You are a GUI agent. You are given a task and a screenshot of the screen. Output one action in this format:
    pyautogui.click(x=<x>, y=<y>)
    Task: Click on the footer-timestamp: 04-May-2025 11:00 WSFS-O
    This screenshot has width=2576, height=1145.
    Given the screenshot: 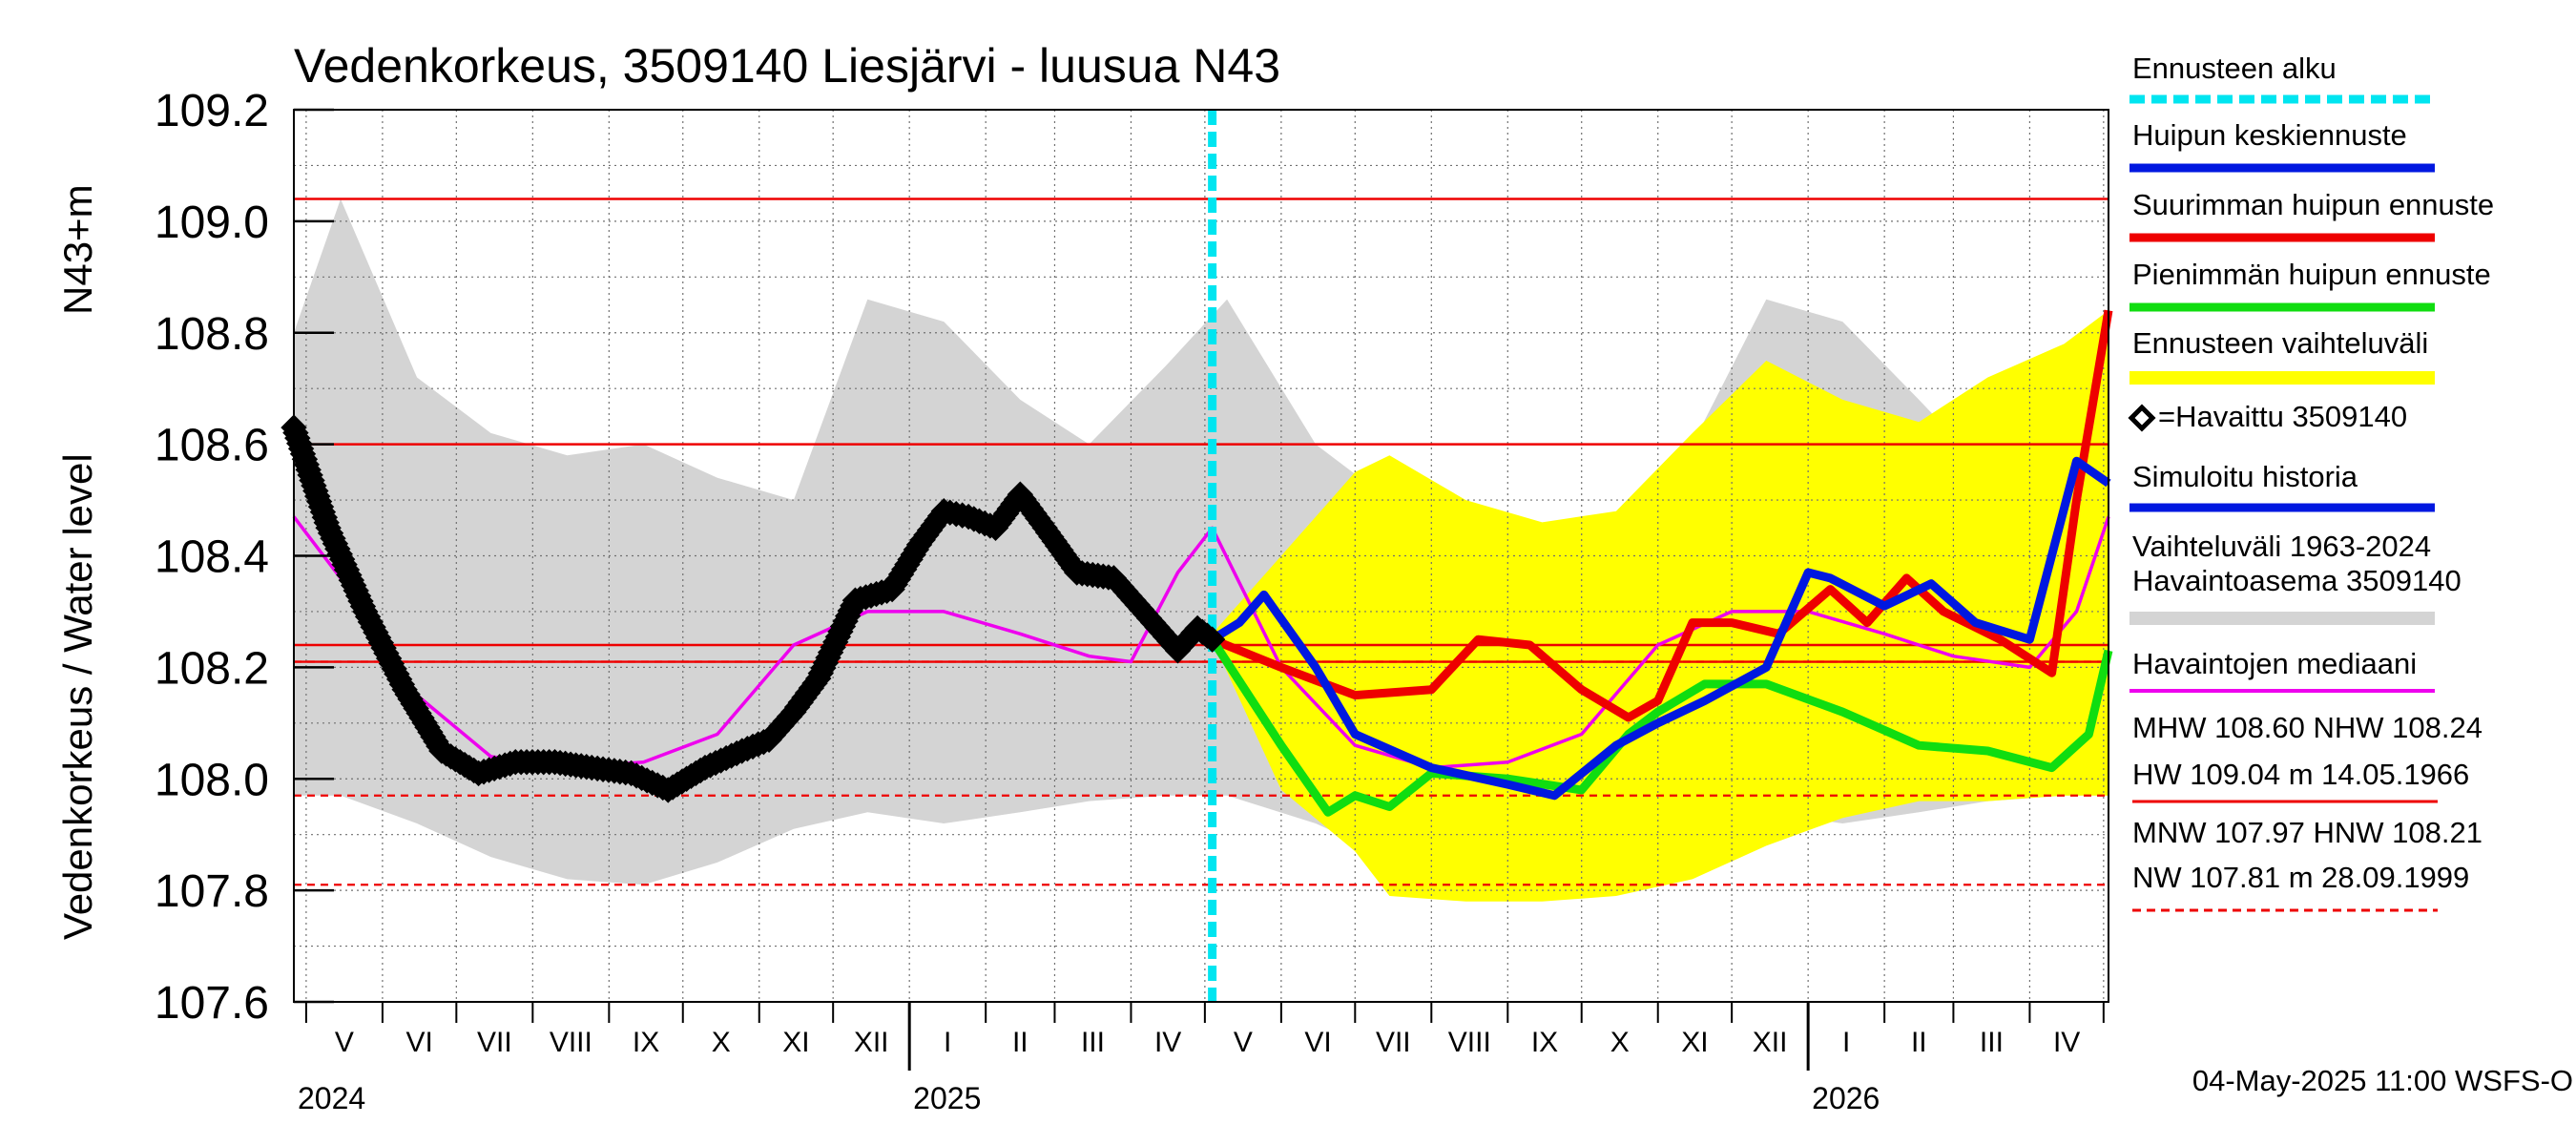 What is the action you would take?
    pyautogui.click(x=2382, y=1081)
    